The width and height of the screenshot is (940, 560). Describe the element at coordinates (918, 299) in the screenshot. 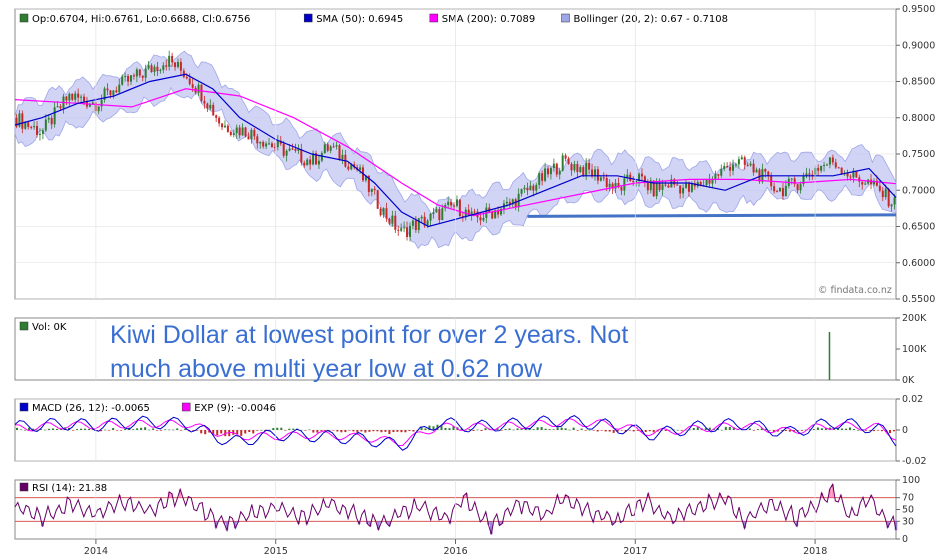

I see `y-tick-label: 0.5500` at that location.